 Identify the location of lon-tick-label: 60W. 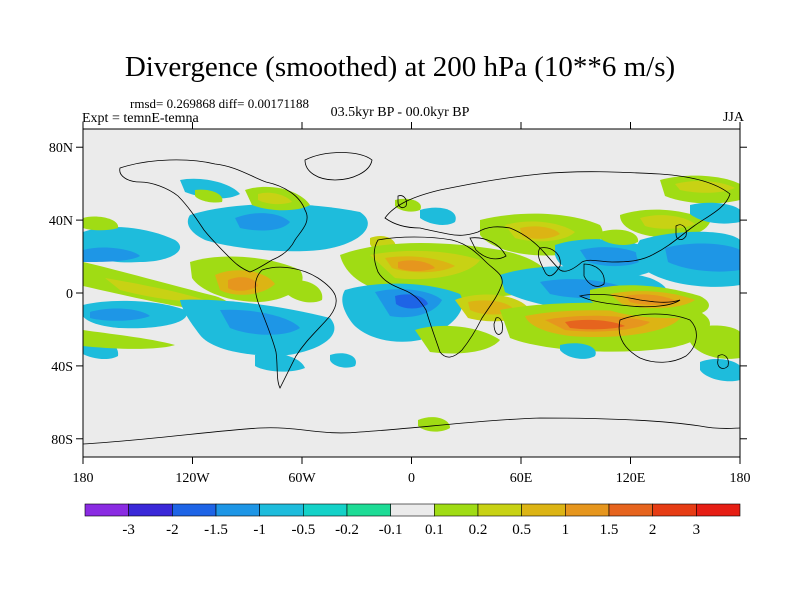
(302, 478).